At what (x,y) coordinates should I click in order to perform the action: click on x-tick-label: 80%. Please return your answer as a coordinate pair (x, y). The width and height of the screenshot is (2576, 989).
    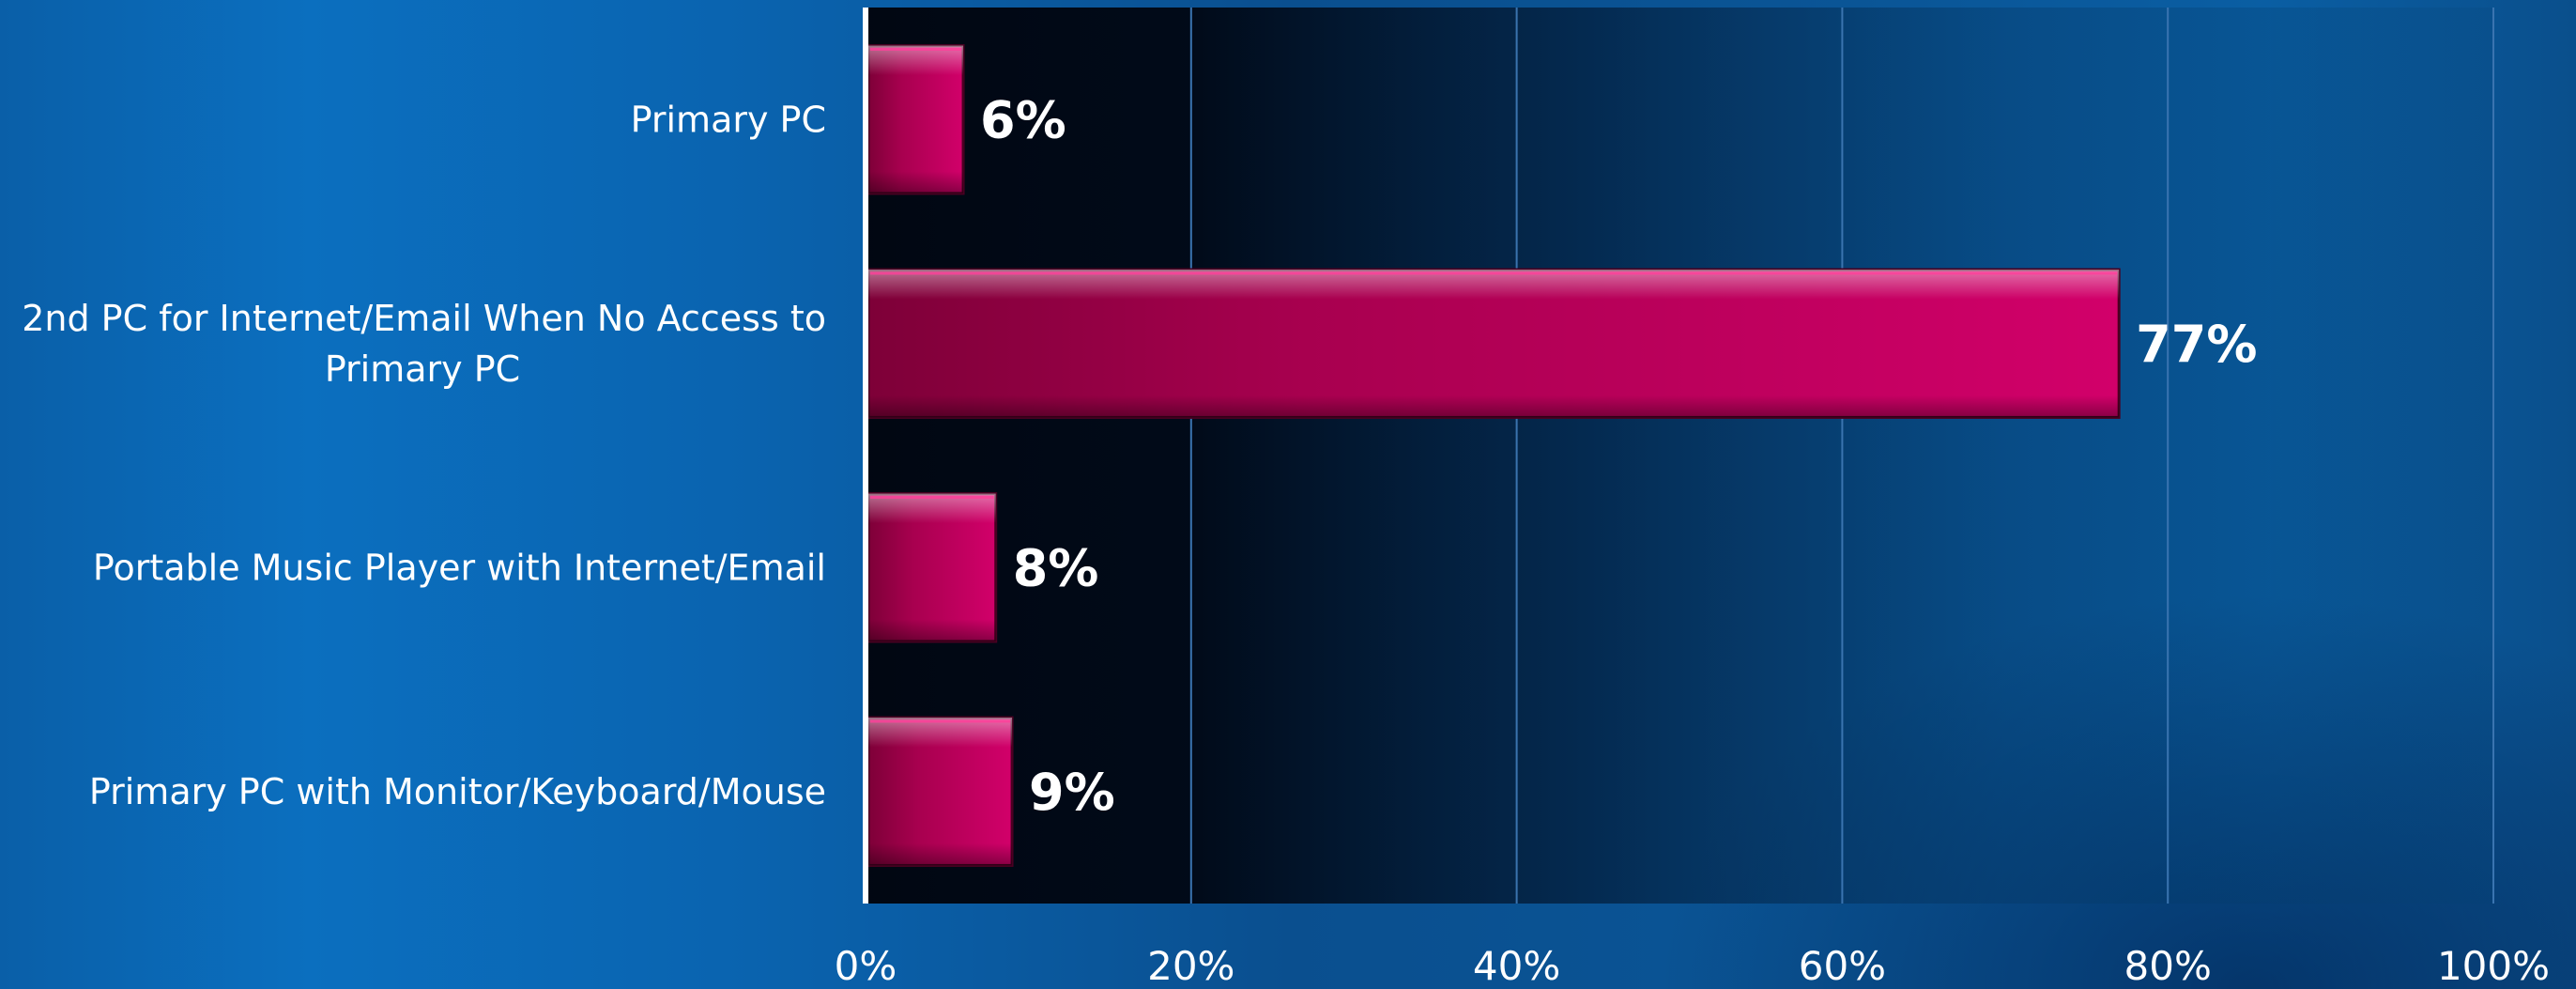
    Looking at the image, I should click on (2168, 966).